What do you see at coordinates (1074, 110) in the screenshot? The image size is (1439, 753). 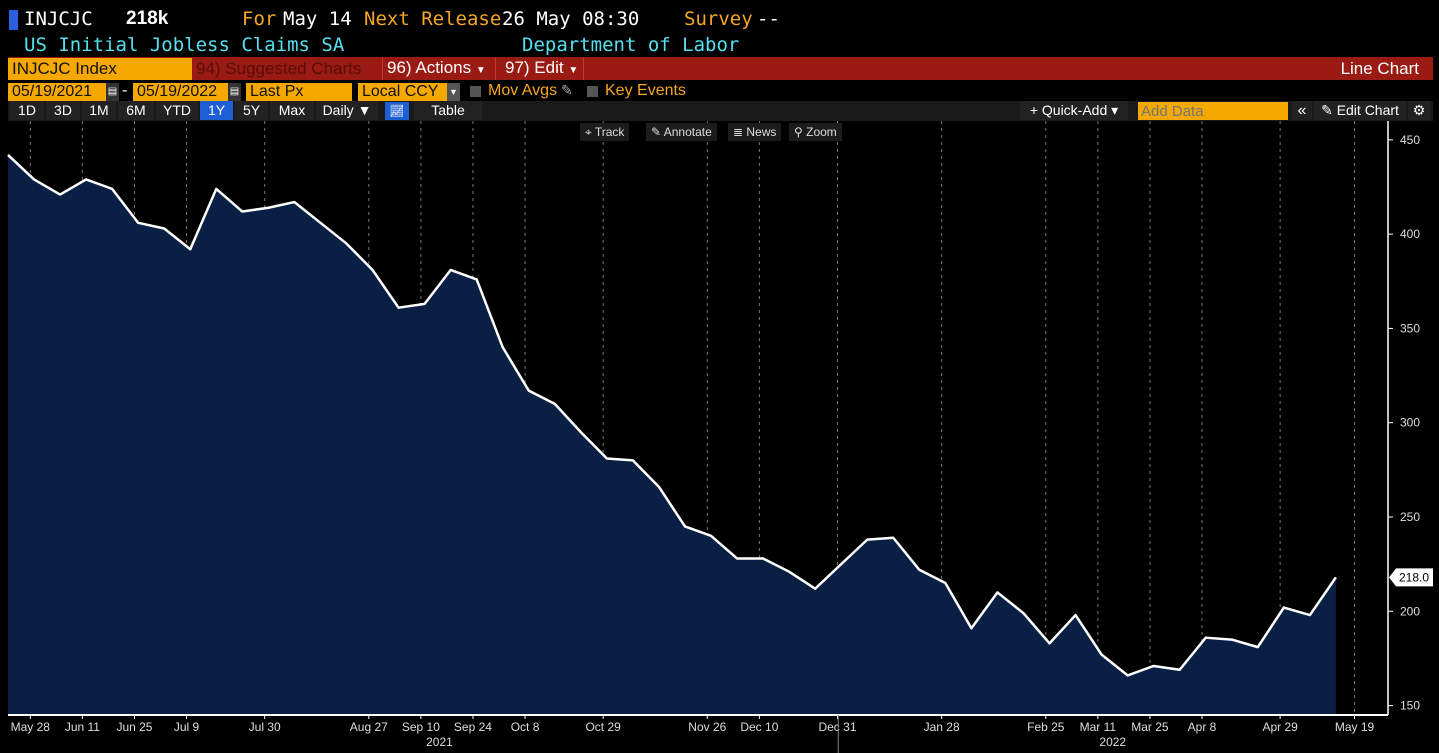 I see `quick-add-button: + Quick-Add ▾` at bounding box center [1074, 110].